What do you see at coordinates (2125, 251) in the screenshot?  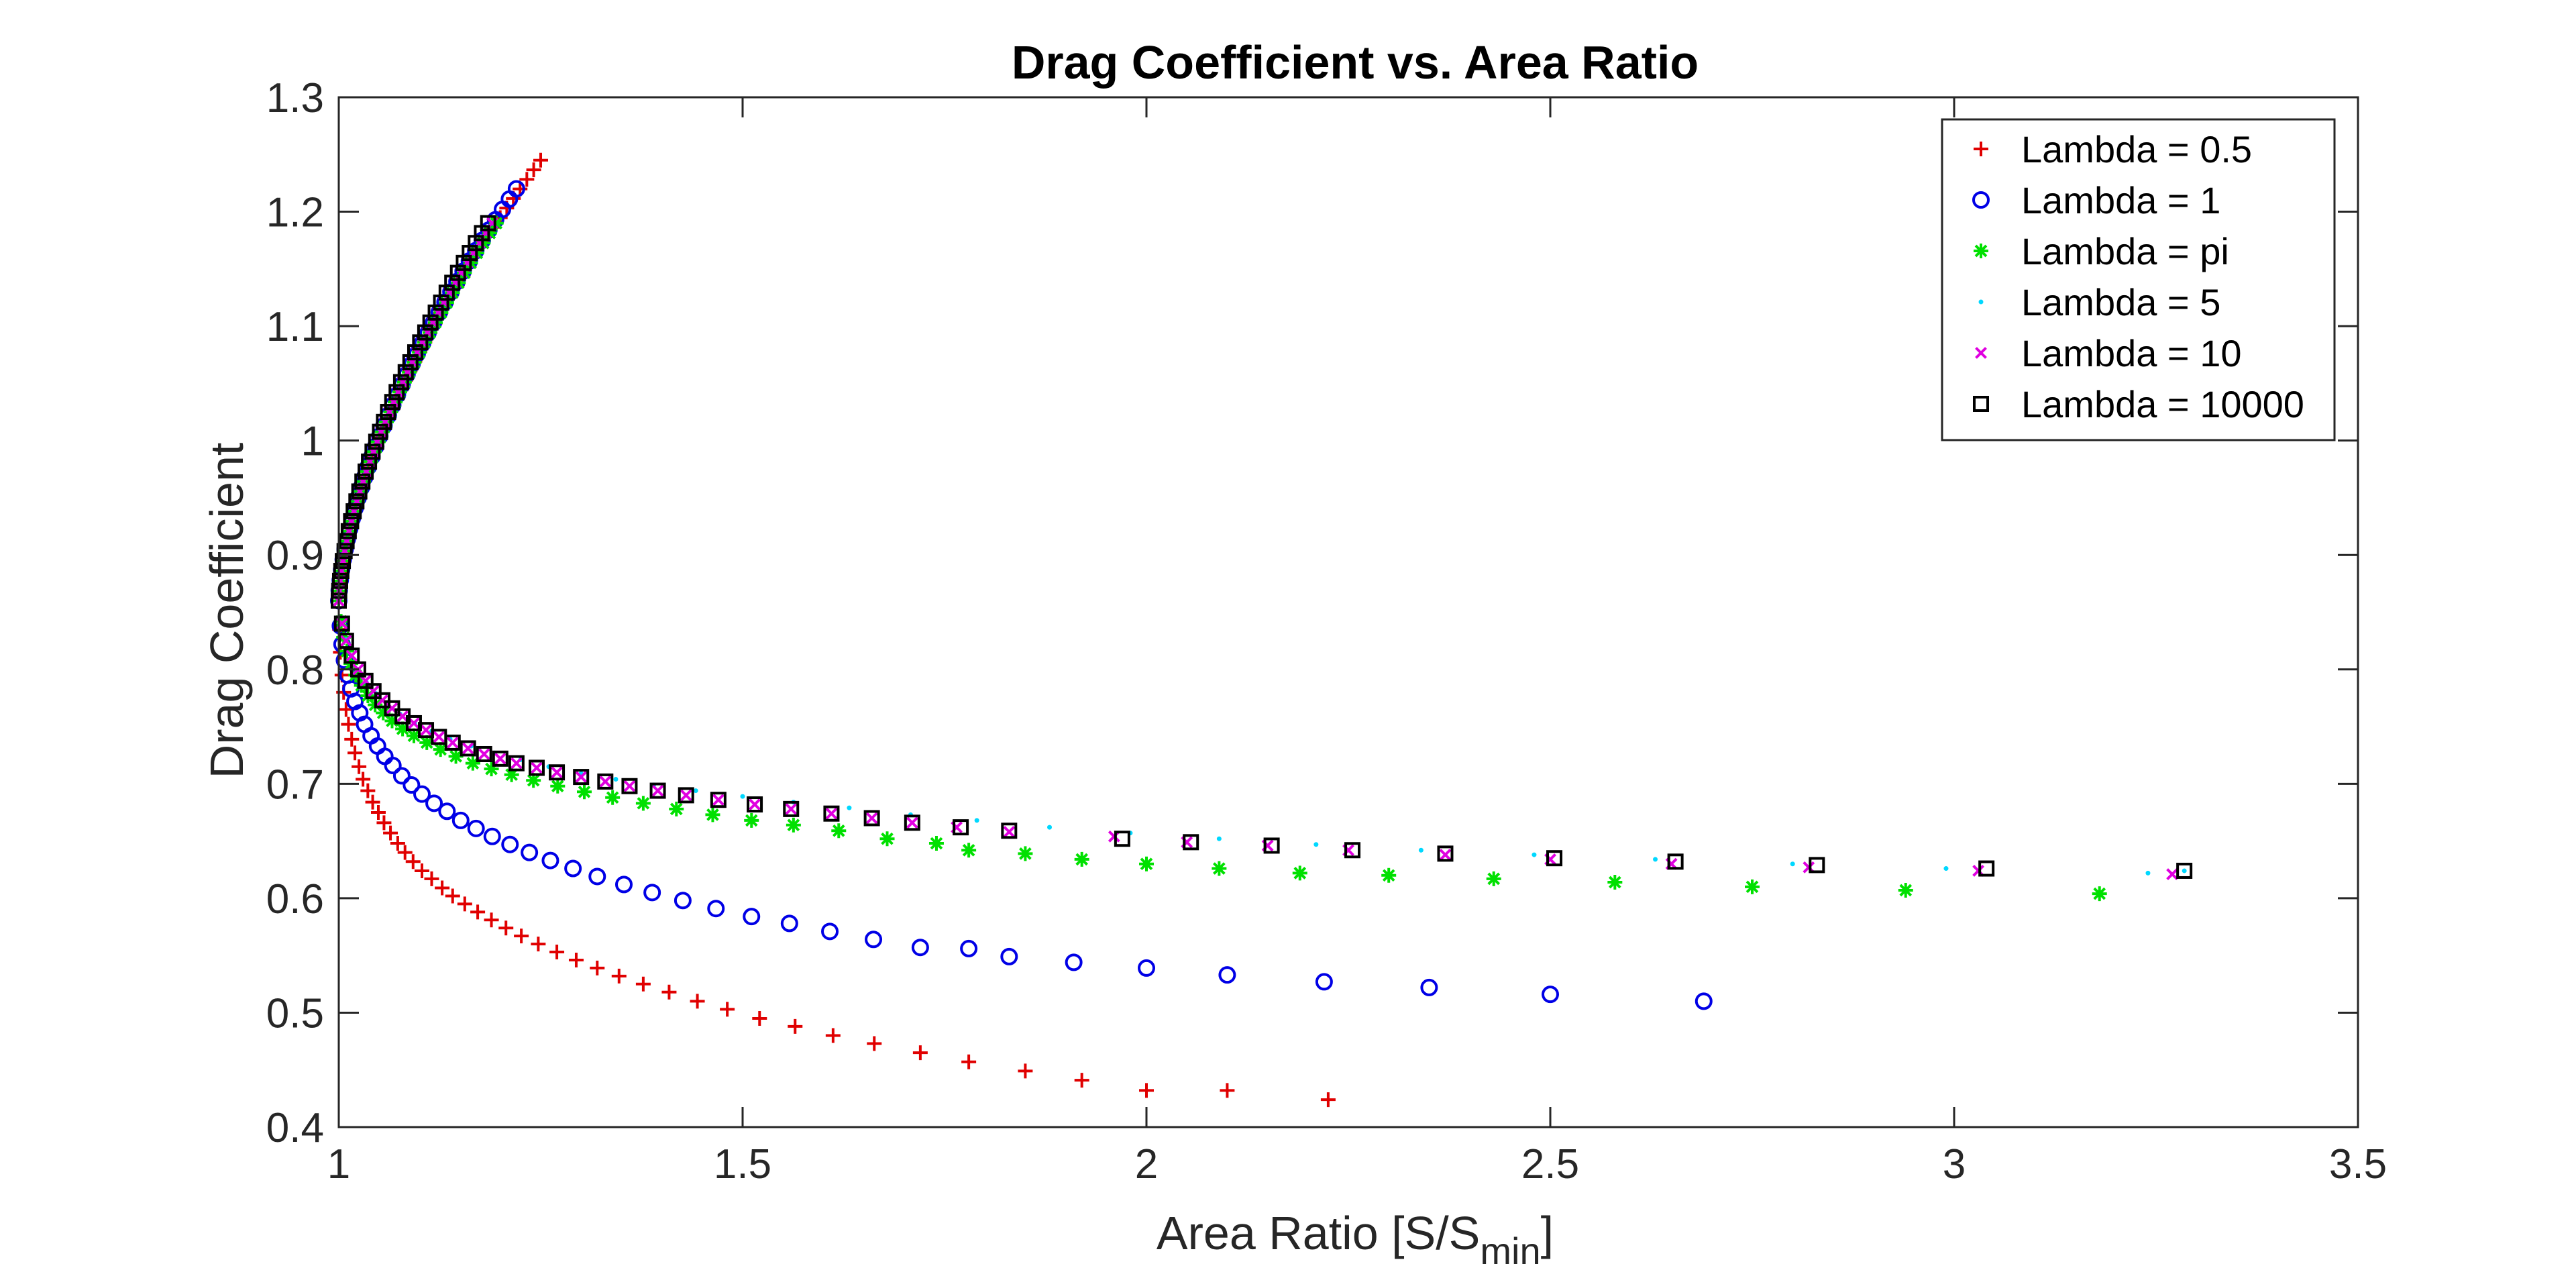 I see `legend-label: Lambda = pi` at bounding box center [2125, 251].